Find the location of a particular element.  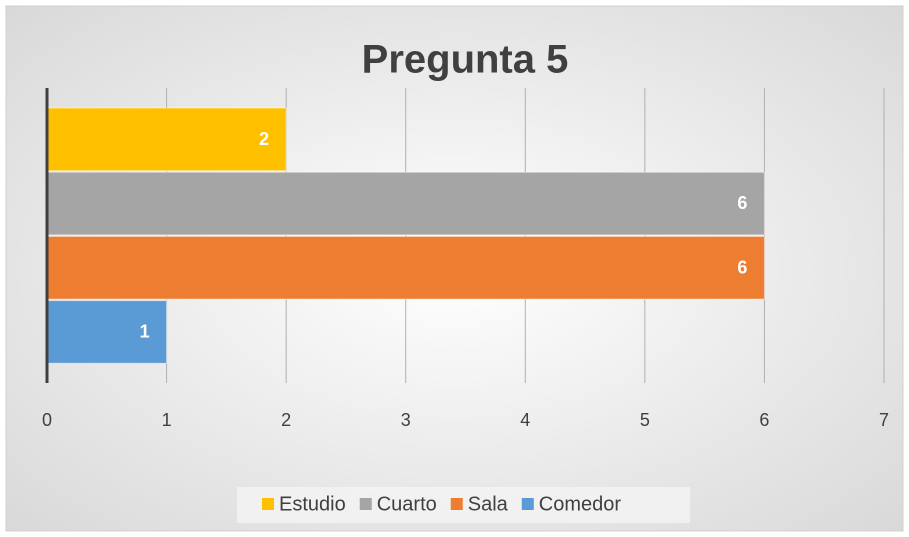

data-label: 2 is located at coordinates (264, 139).